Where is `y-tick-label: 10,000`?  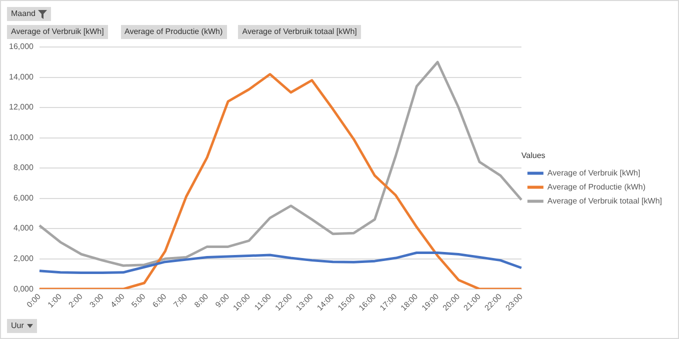 y-tick-label: 10,000 is located at coordinates (21, 137).